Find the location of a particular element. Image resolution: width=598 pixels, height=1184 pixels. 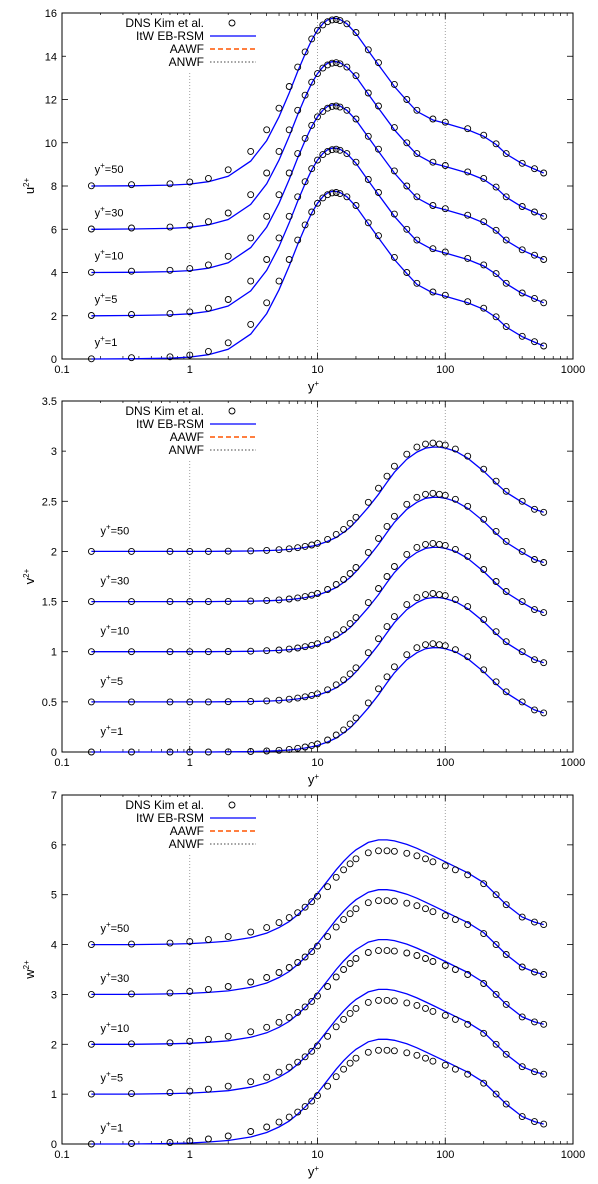

y-axis-label: w2+ is located at coordinates (29, 970).